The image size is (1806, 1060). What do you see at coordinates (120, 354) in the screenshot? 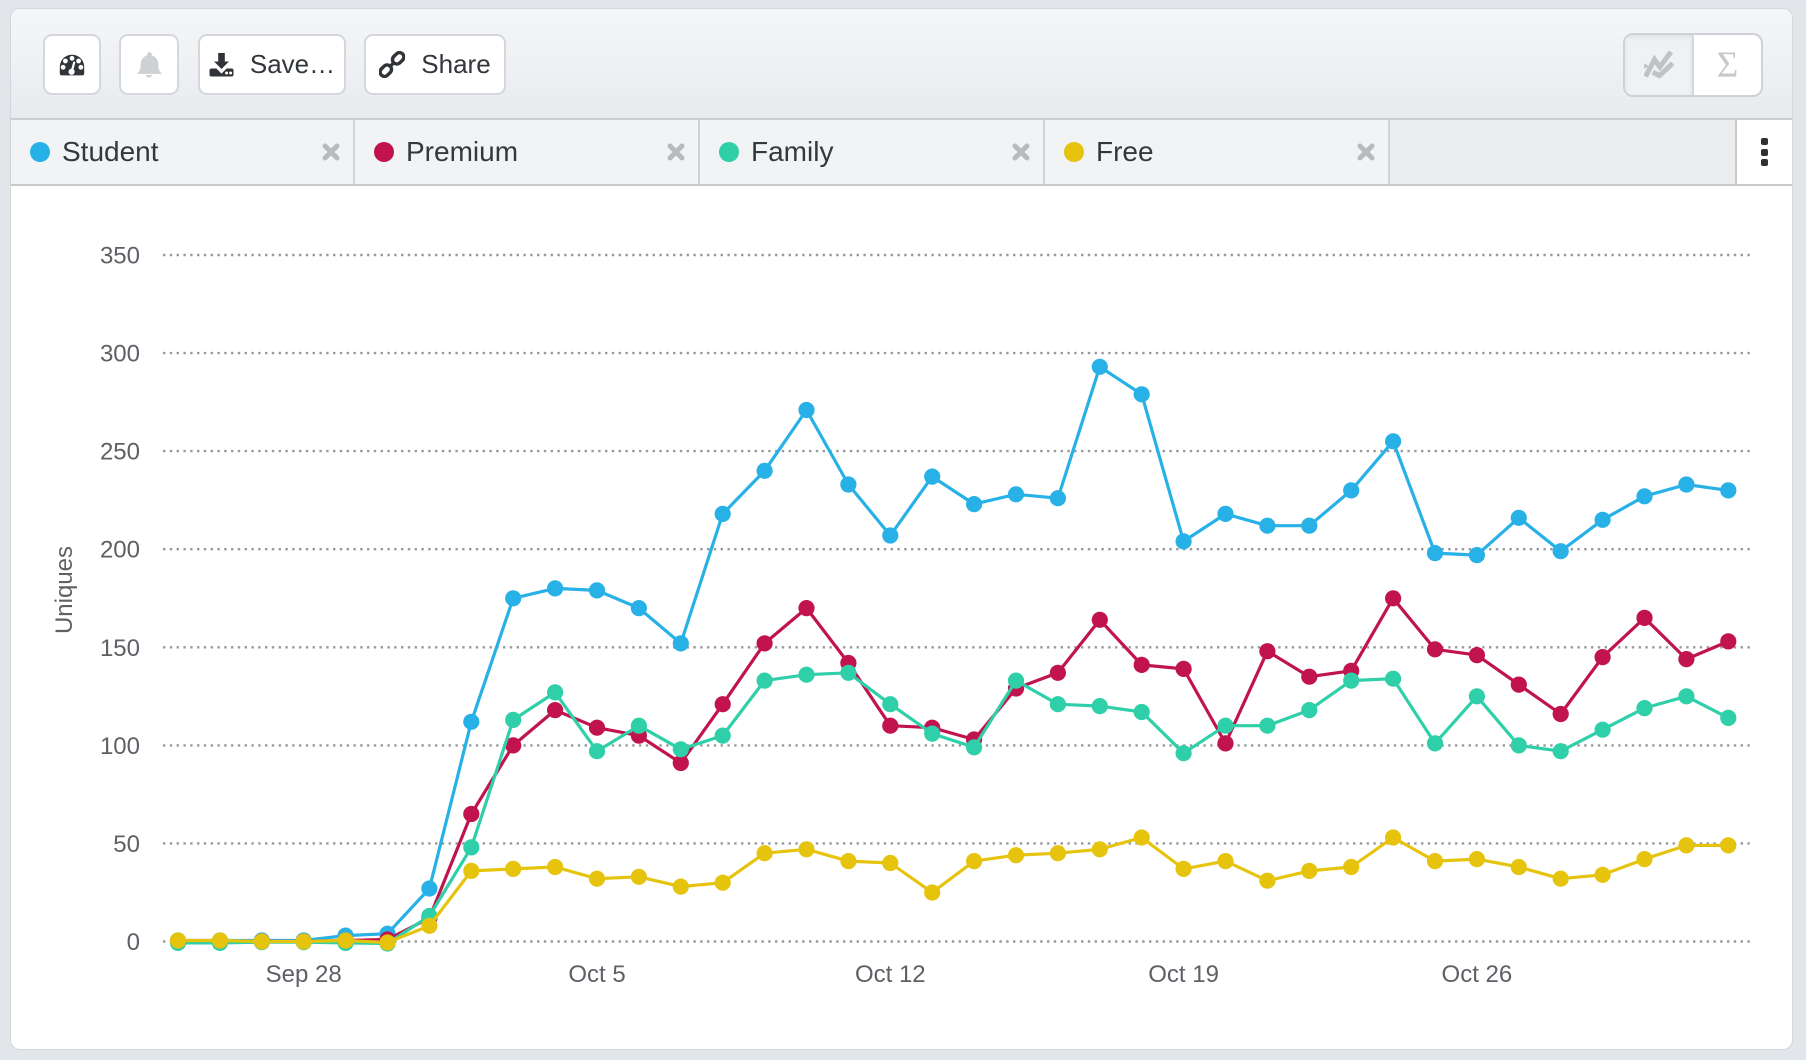
I see `svg-text: 300` at bounding box center [120, 354].